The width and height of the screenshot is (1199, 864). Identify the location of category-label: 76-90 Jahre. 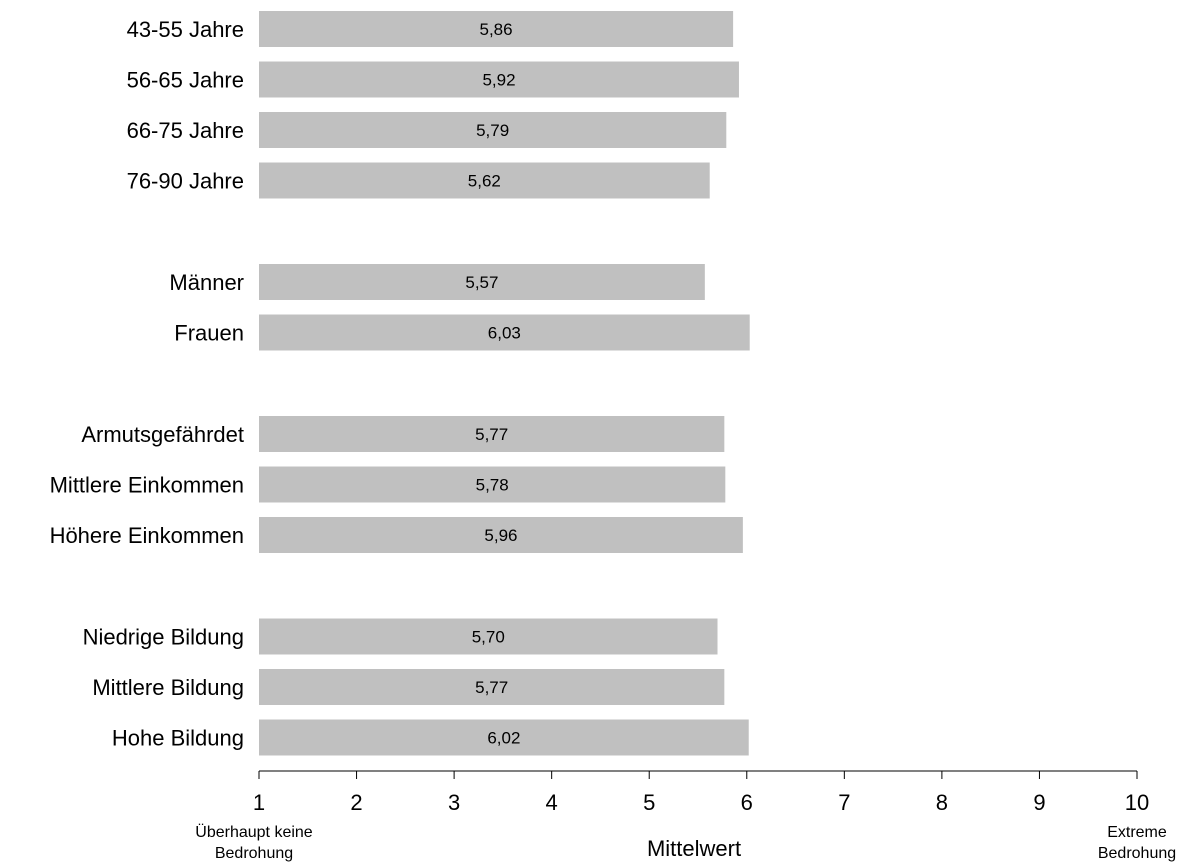
(185, 181).